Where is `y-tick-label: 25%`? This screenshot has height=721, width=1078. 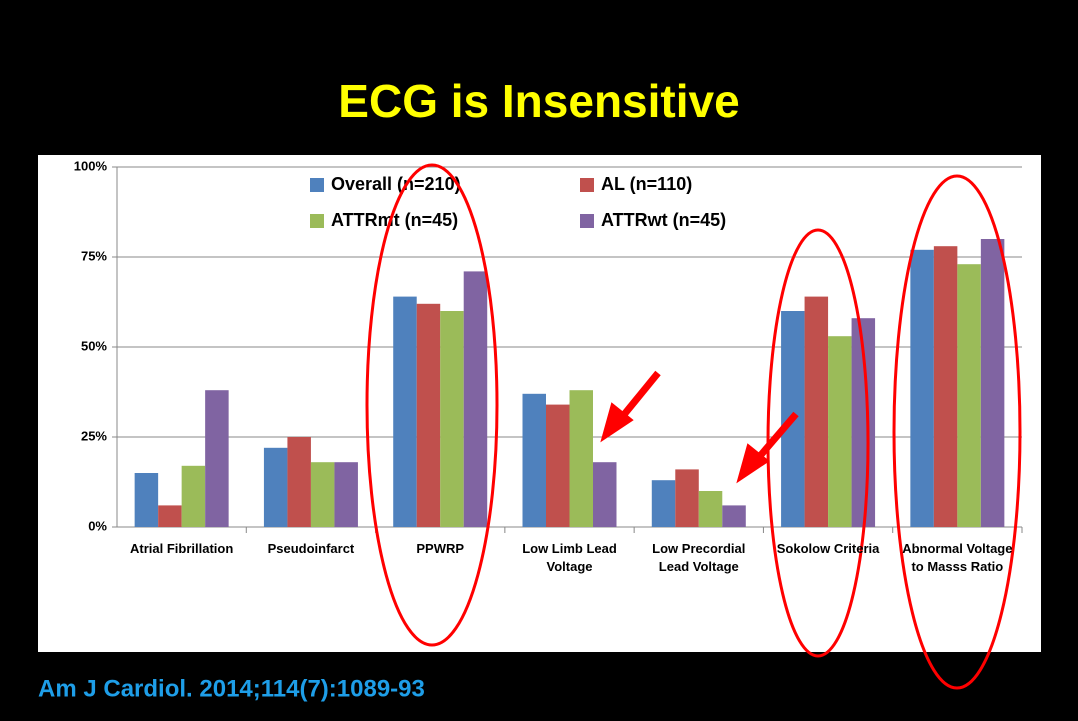
y-tick-label: 25% is located at coordinates (94, 435).